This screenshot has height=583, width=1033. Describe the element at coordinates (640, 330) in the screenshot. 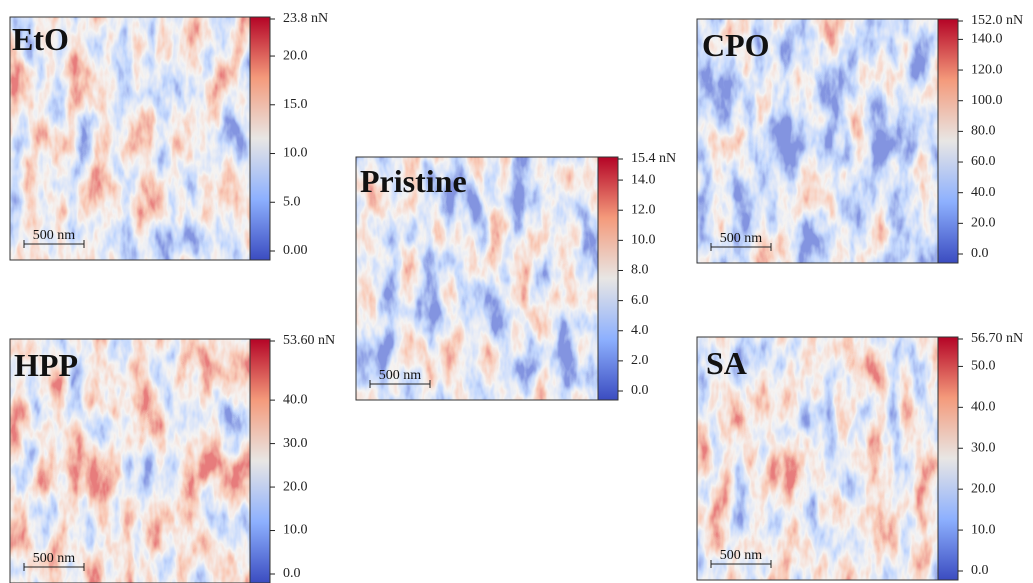

I see `colorbar-tick-label: 4.0` at that location.